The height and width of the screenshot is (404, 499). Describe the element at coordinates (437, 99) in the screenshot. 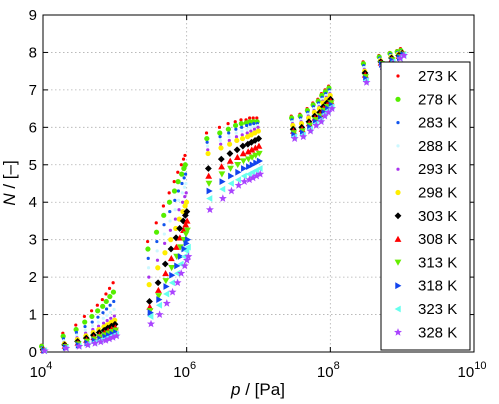

I see `legend-label: 278 K` at that location.